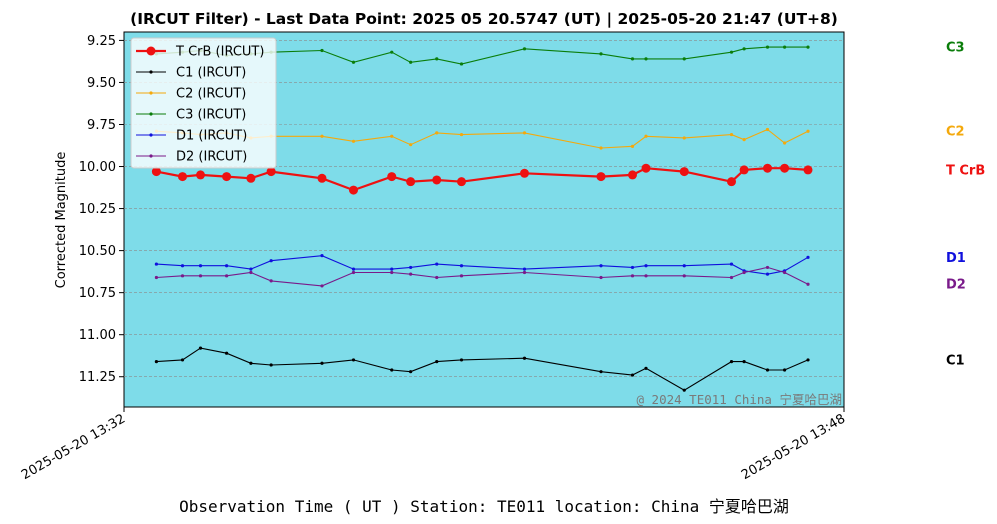 The image size is (997, 524). Describe the element at coordinates (73, 447) in the screenshot. I see `x-tick-label: 2025-05-20 13:32` at that location.